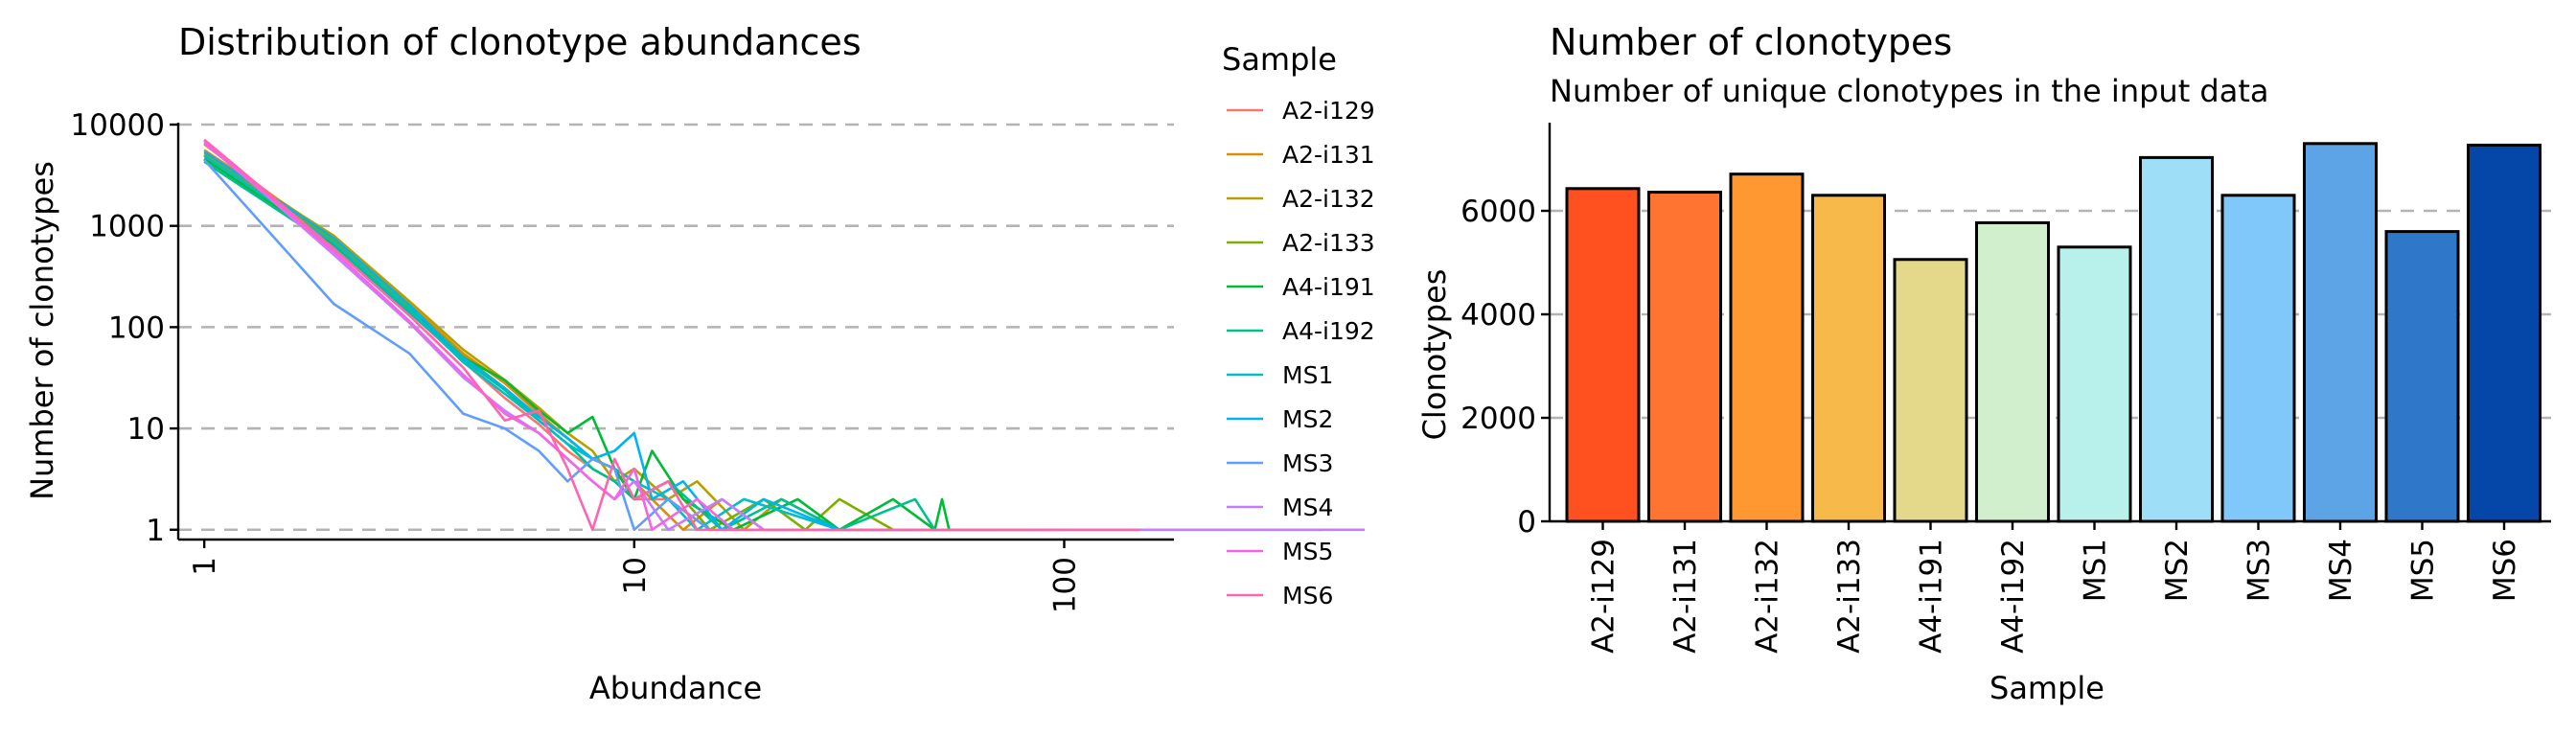 This screenshot has width=2576, height=736. What do you see at coordinates (675, 688) in the screenshot?
I see `line-chart-x-axis-label: Abundance` at bounding box center [675, 688].